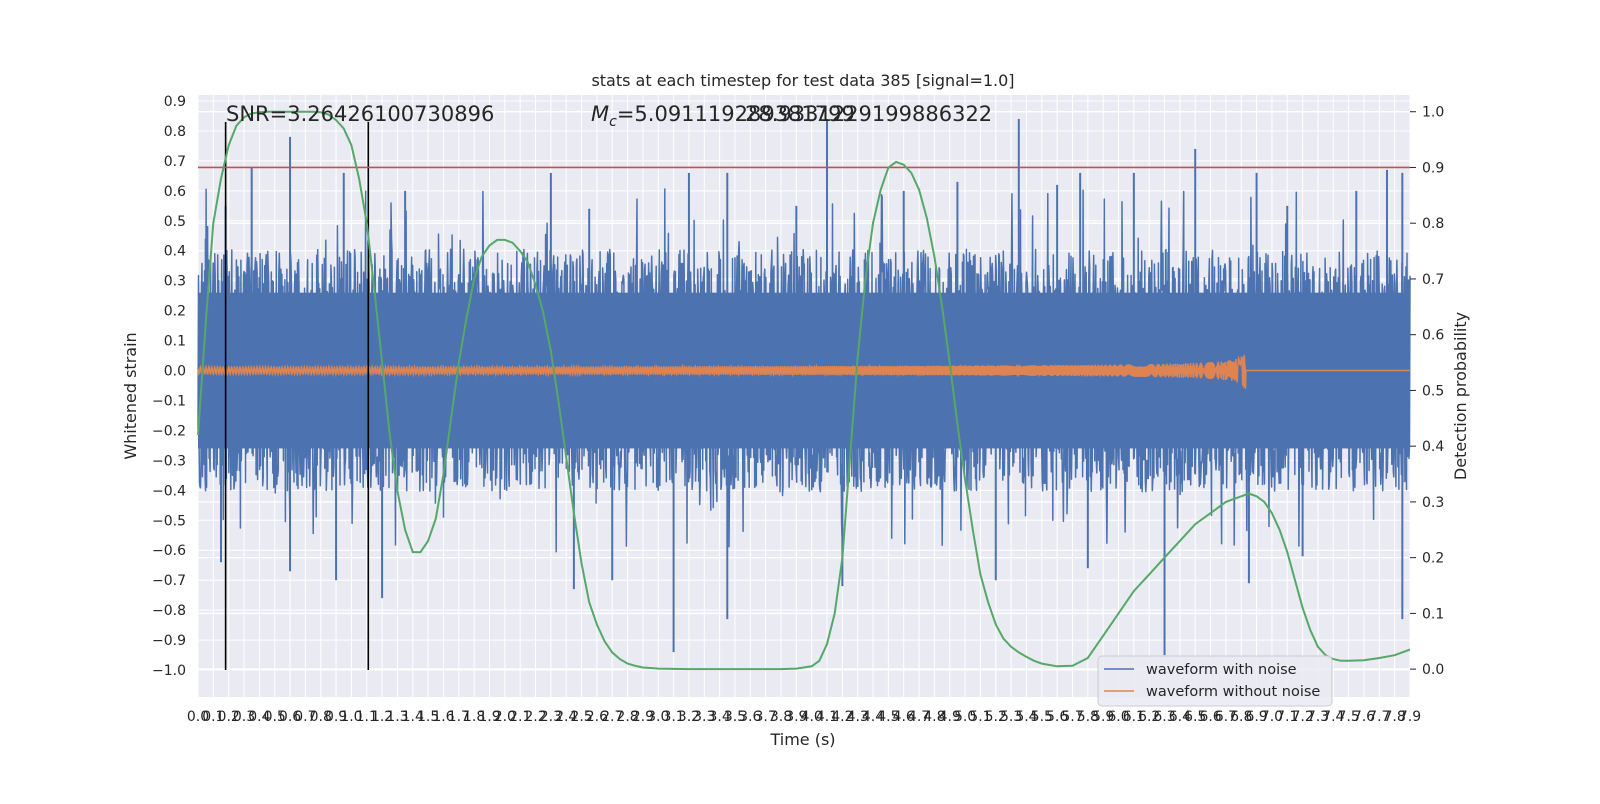 Image resolution: width=1600 pixels, height=804 pixels. Describe the element at coordinates (950, 717) in the screenshot. I see `x-tick-label: 4.9` at that location.